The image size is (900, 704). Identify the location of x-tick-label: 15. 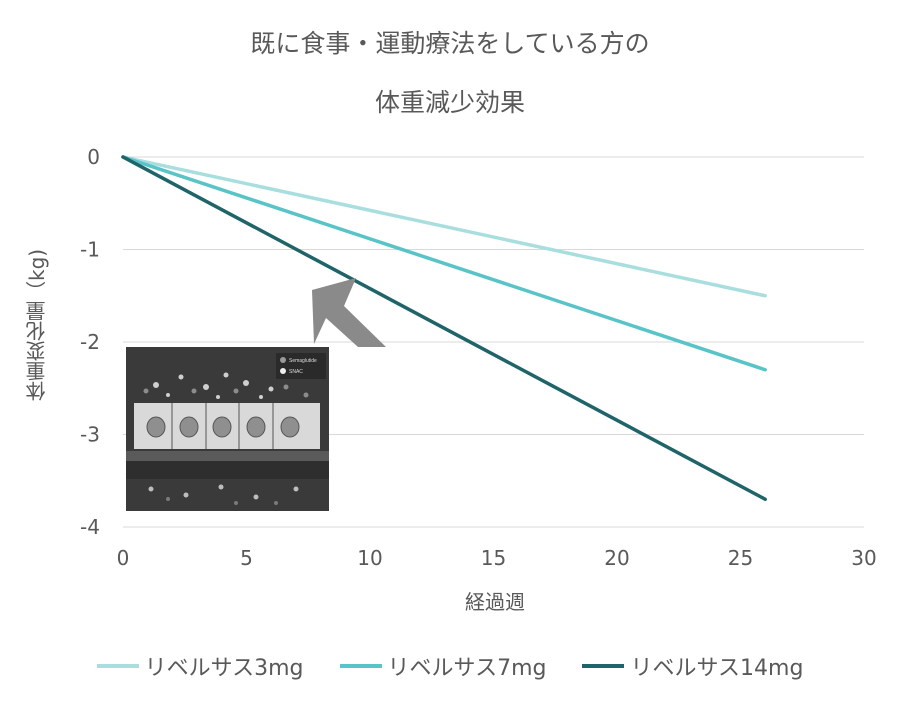
(493, 558).